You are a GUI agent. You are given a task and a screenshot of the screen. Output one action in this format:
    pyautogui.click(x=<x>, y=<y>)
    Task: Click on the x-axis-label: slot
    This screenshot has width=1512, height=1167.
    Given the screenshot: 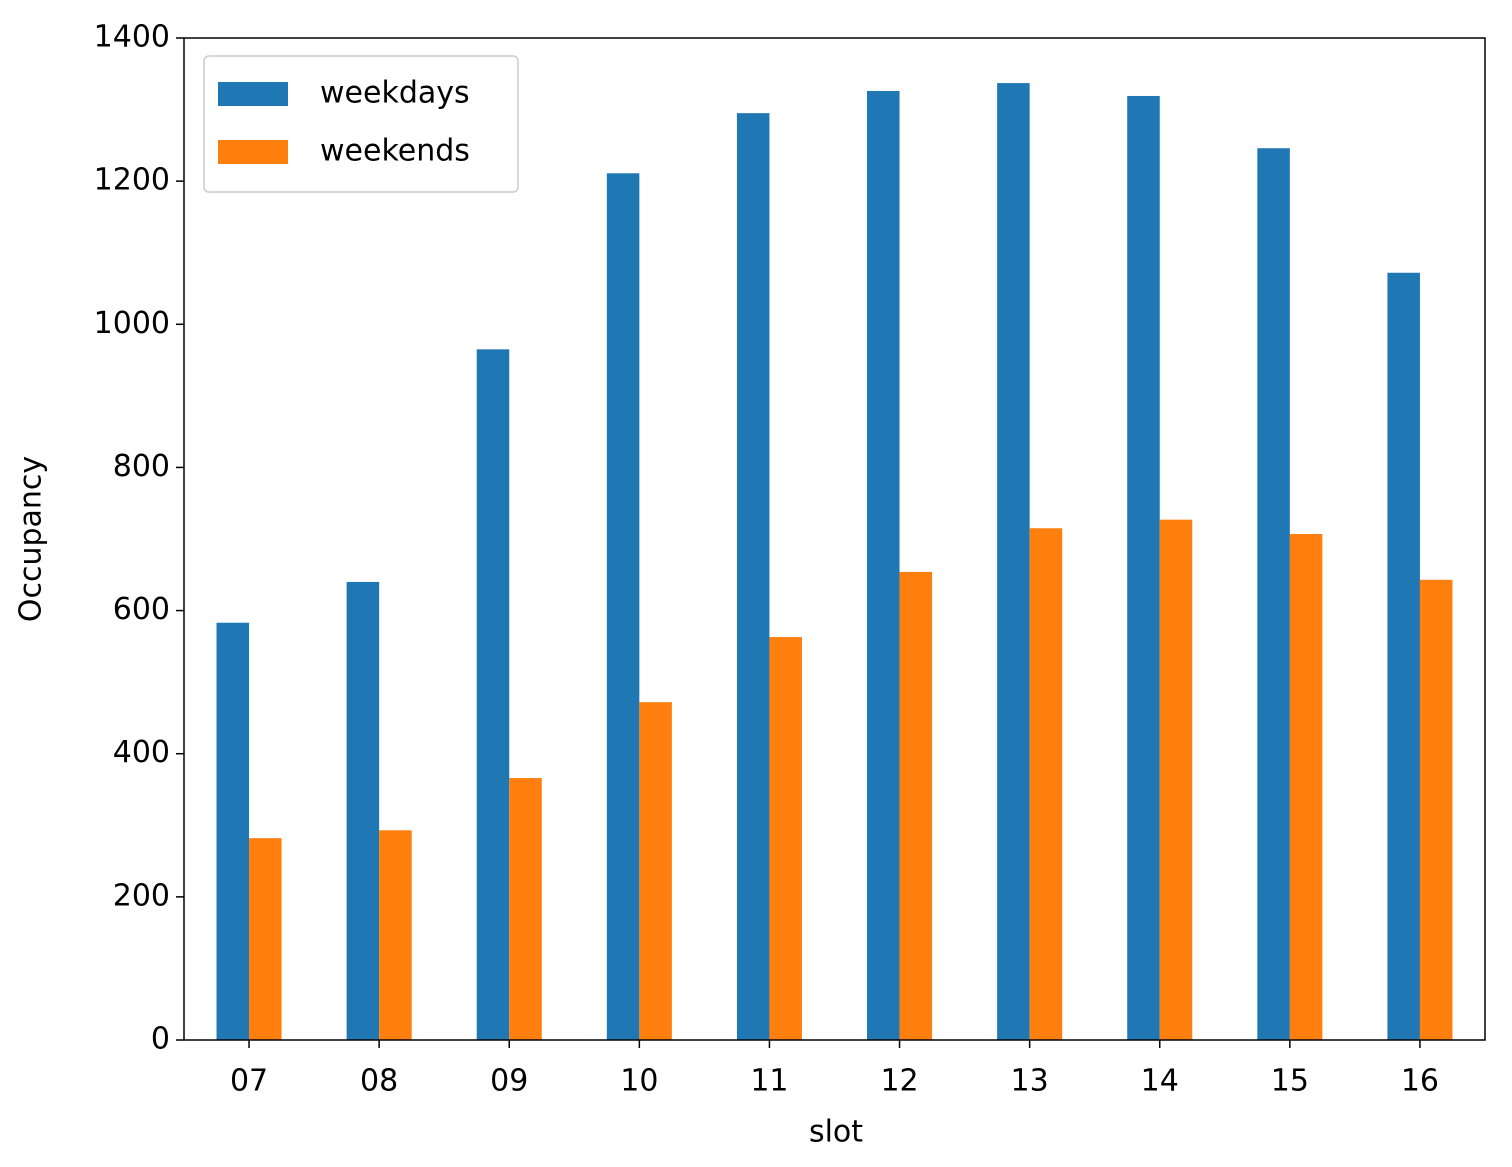 What is the action you would take?
    pyautogui.click(x=836, y=1132)
    